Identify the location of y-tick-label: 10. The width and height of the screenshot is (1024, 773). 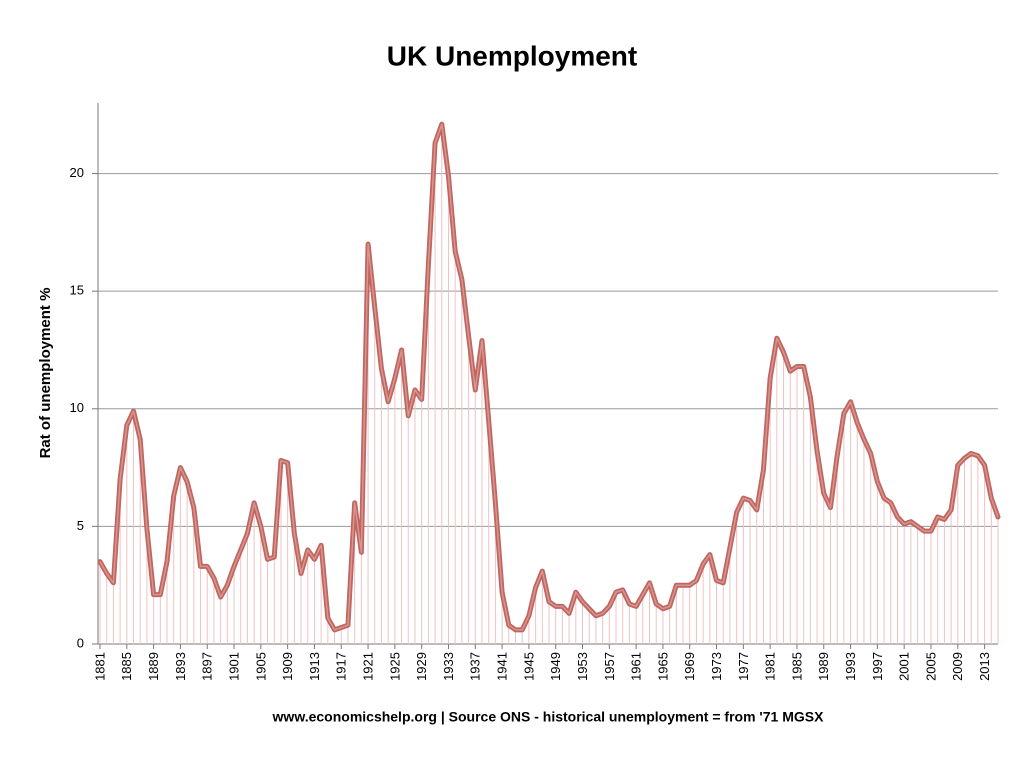
(77, 407).